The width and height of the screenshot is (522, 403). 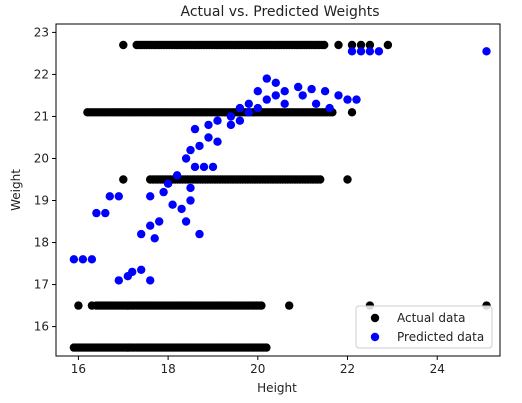 I want to click on y-axis-label: Weight, so click(x=16, y=190).